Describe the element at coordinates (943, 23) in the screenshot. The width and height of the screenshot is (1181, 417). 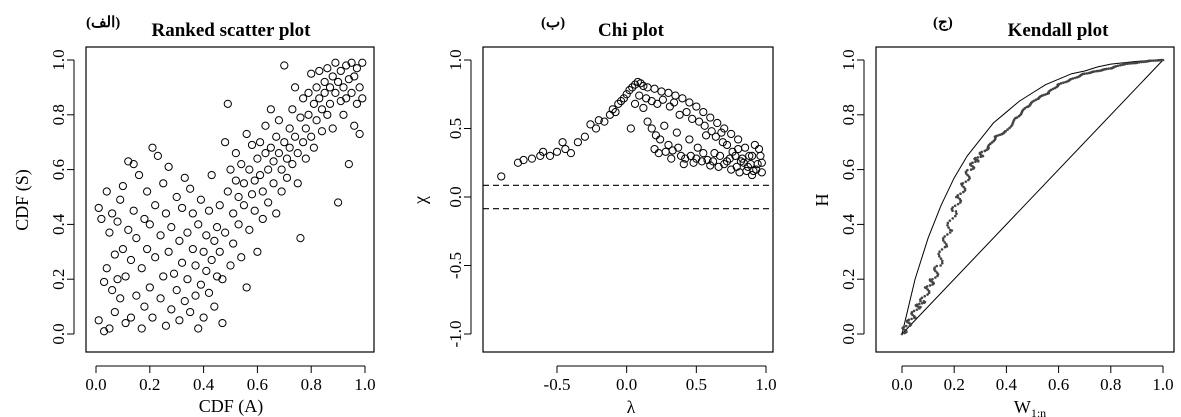
I see `panel-tag: (ج)` at that location.